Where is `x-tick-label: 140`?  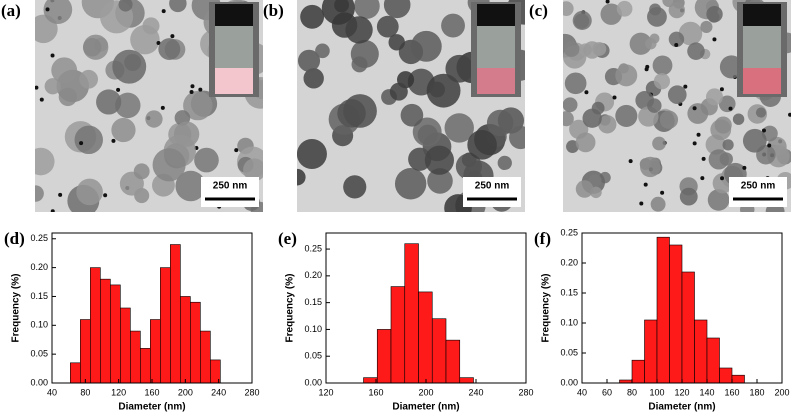
x-tick-label: 140 is located at coordinates (706, 392).